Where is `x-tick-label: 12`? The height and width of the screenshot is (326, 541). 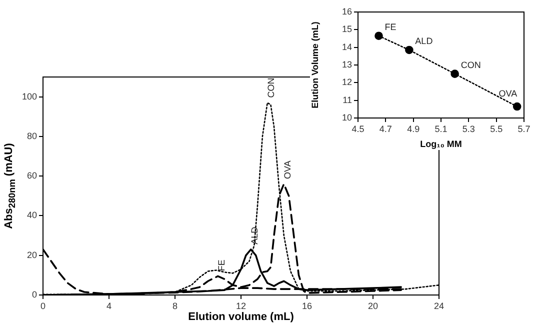
x-tick-label: 12 is located at coordinates (241, 305).